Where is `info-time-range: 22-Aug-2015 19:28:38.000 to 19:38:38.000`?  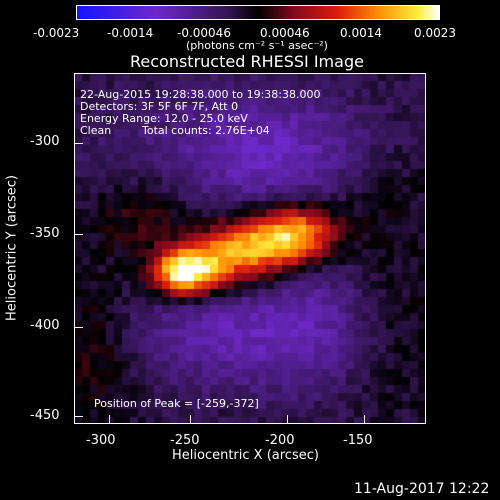 info-time-range: 22-Aug-2015 19:28:38.000 to 19:38:38.000 is located at coordinates (200, 94).